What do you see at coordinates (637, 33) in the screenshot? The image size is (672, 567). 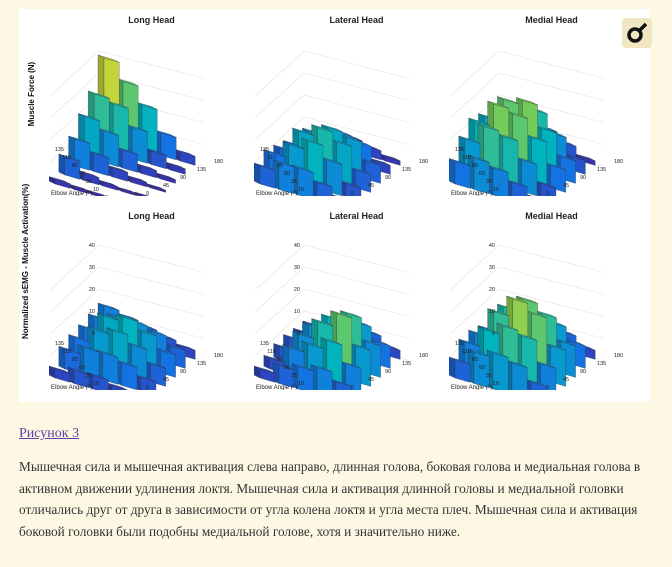 I see `female-symbol-icon` at bounding box center [637, 33].